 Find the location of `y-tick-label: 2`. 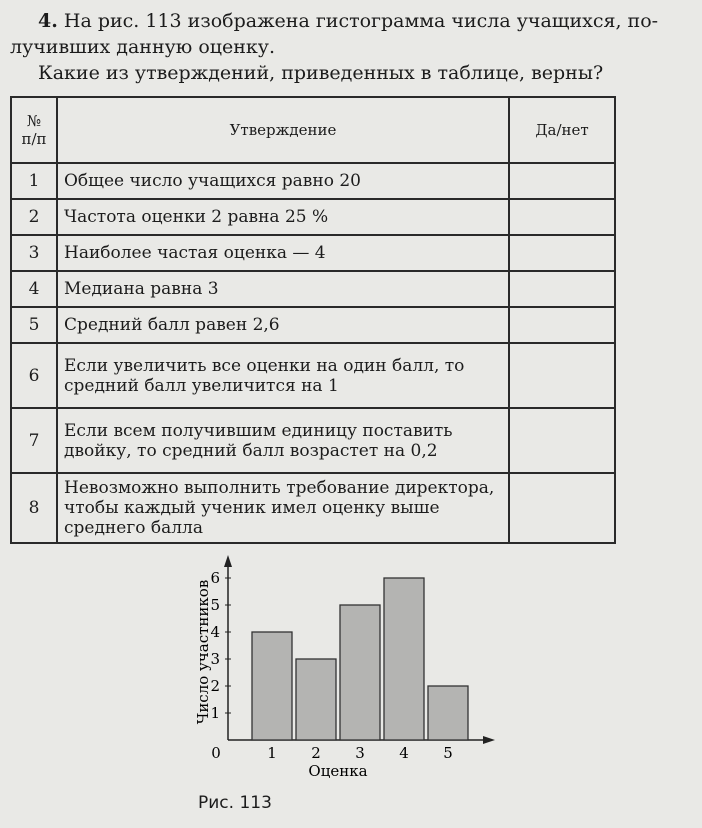

y-tick-label: 2 is located at coordinates (215, 686).